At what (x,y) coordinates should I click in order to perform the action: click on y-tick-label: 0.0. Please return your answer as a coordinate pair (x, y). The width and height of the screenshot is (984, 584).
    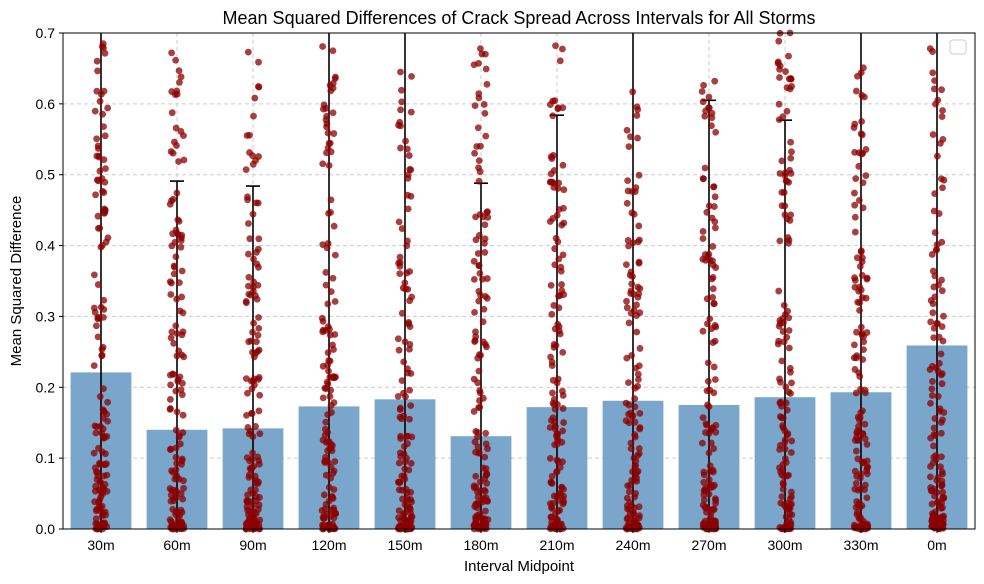
    Looking at the image, I should click on (46, 529).